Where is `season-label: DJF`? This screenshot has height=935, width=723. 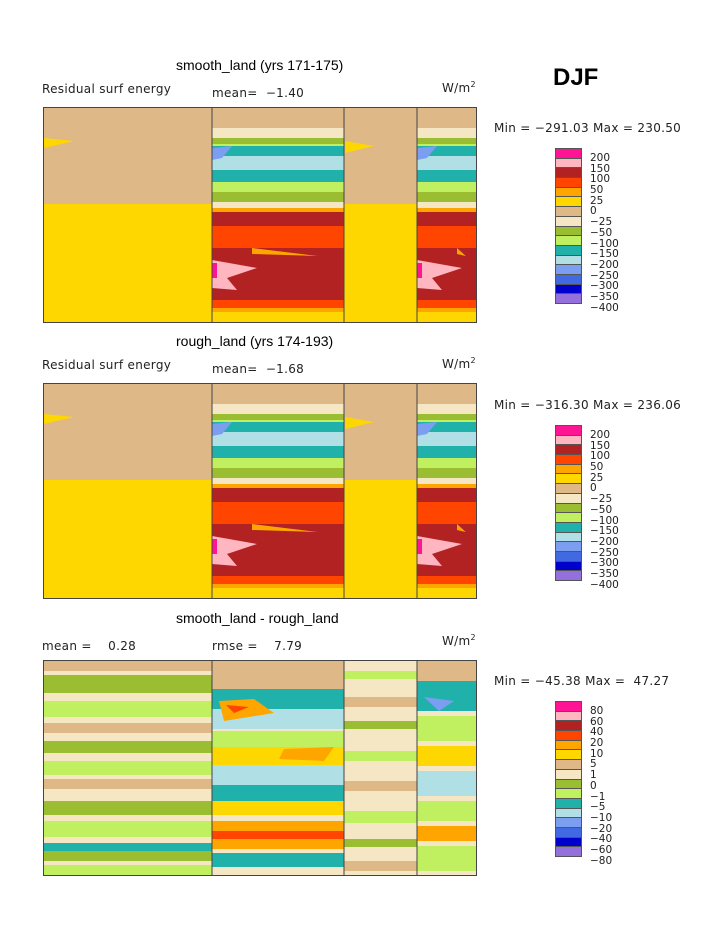
season-label: DJF is located at coordinates (576, 77).